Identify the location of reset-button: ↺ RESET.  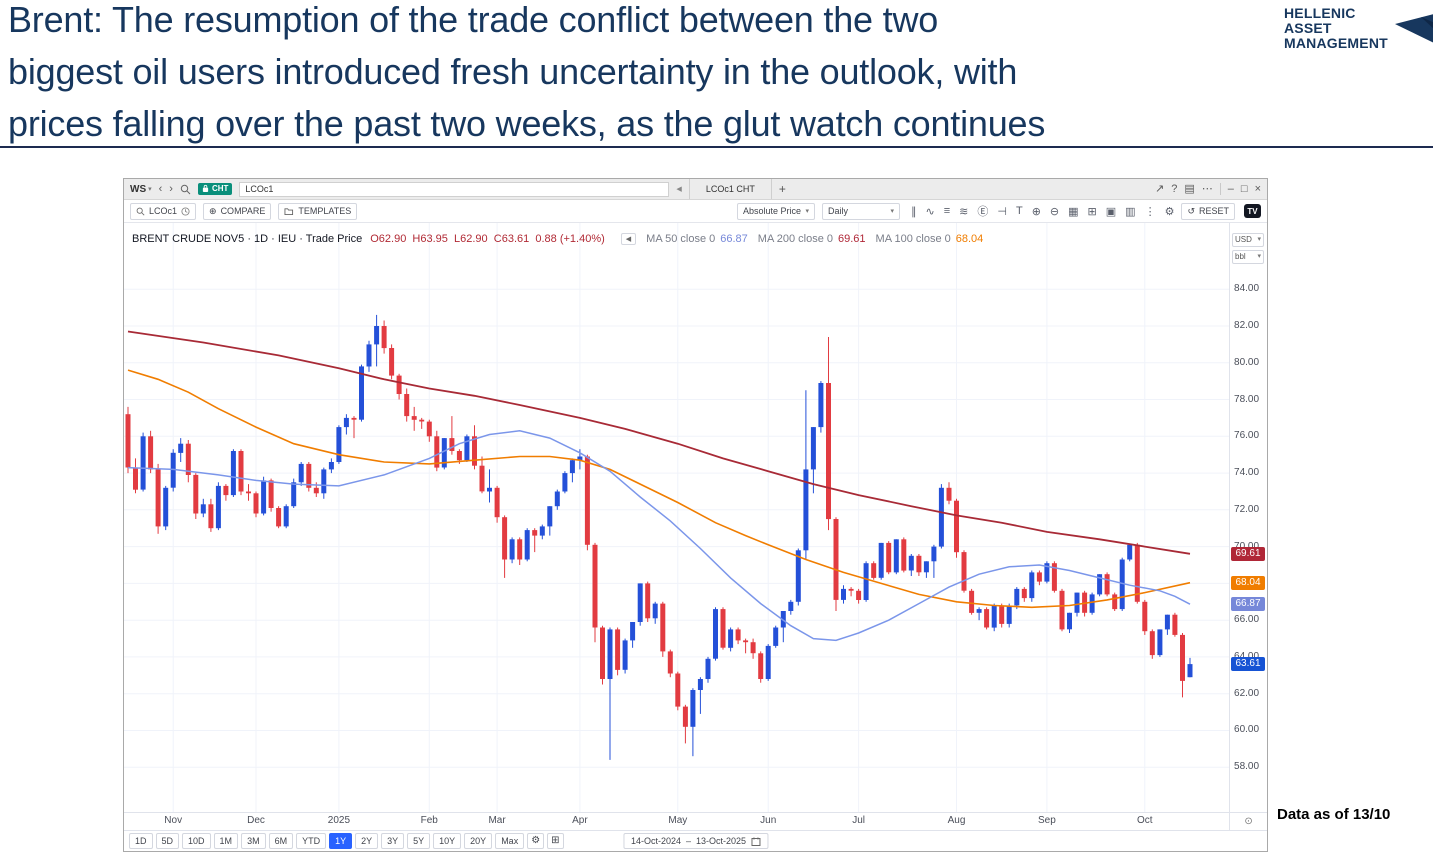
(1208, 211).